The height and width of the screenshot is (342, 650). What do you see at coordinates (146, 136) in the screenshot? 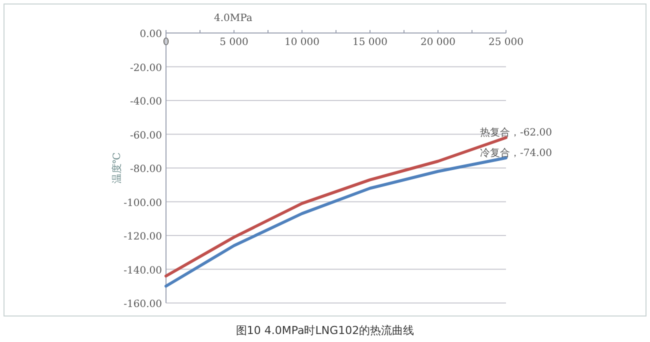
I see `y-tick-label: -60.00` at bounding box center [146, 136].